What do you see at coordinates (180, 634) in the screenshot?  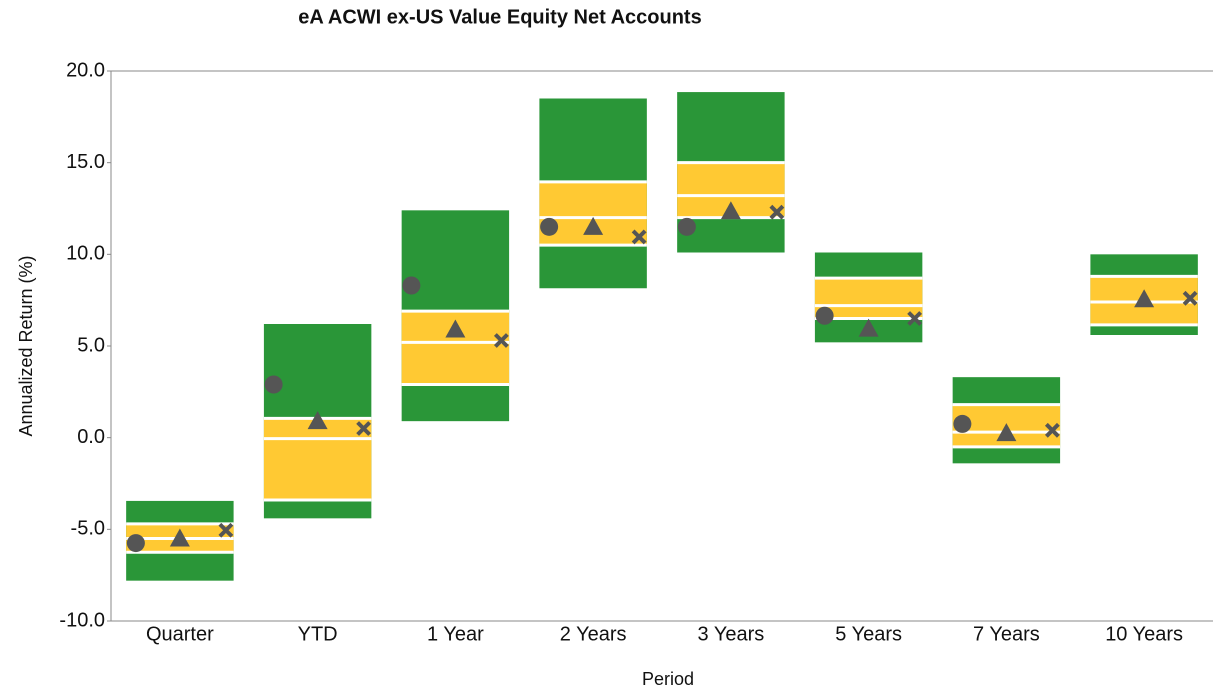 I see `x-tick-label: Quarter` at bounding box center [180, 634].